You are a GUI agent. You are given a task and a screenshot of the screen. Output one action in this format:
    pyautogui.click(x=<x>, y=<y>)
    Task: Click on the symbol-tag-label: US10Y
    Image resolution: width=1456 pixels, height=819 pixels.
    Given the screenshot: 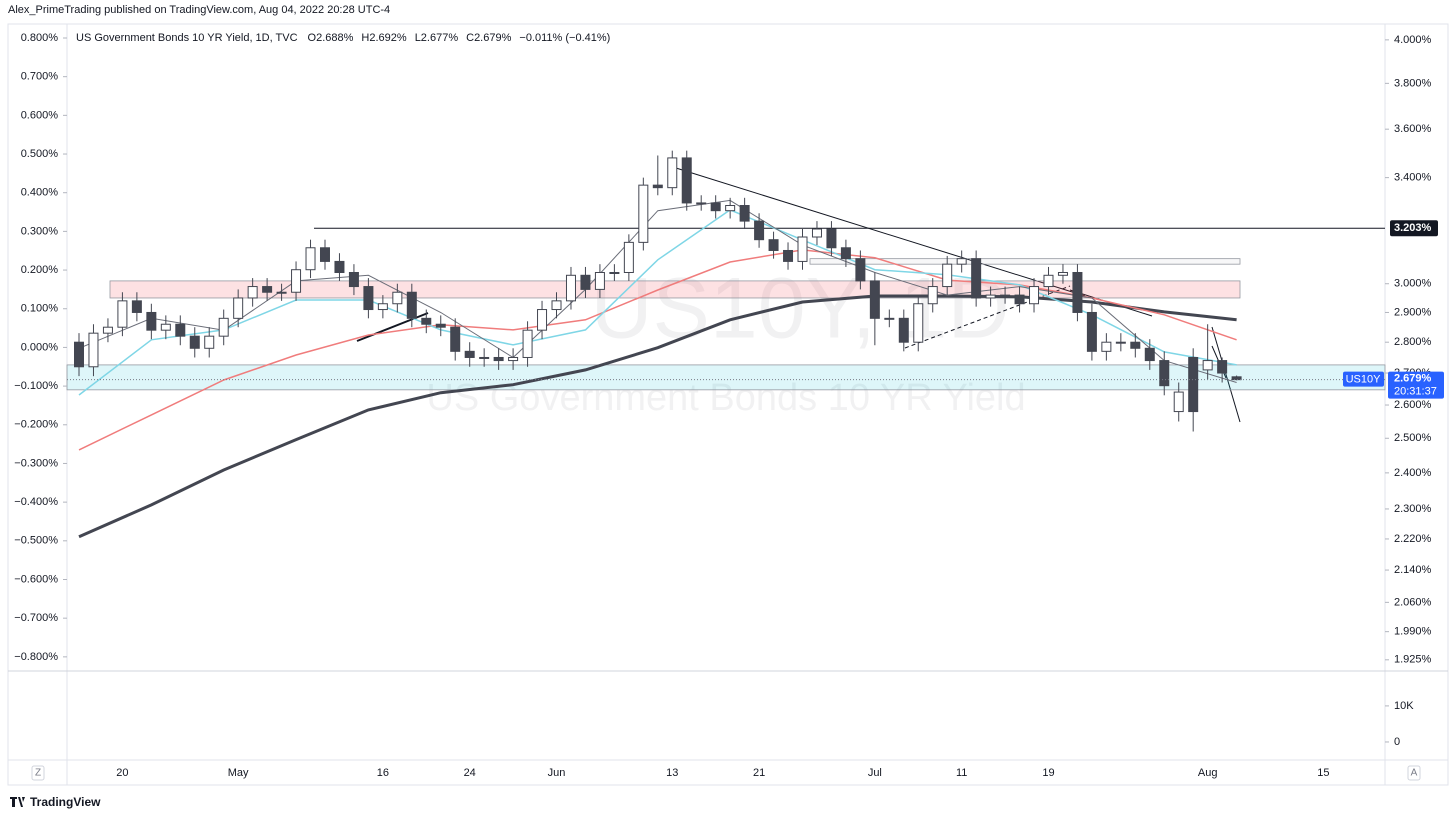 What is the action you would take?
    pyautogui.click(x=1364, y=380)
    